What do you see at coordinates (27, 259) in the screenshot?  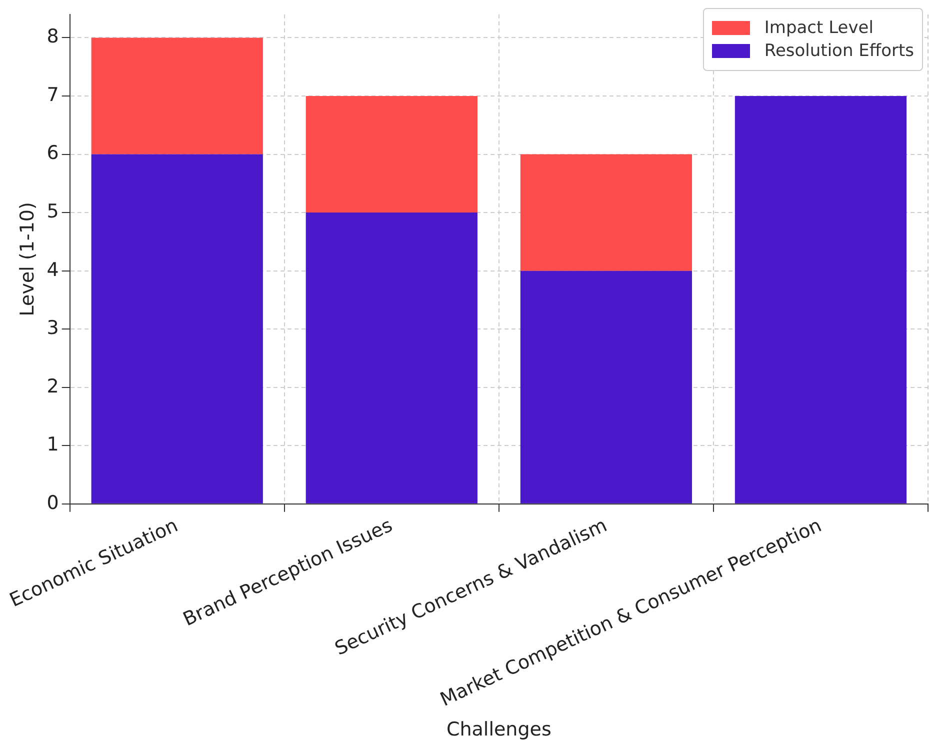 I see `y-axis-title: Level (1-10)` at bounding box center [27, 259].